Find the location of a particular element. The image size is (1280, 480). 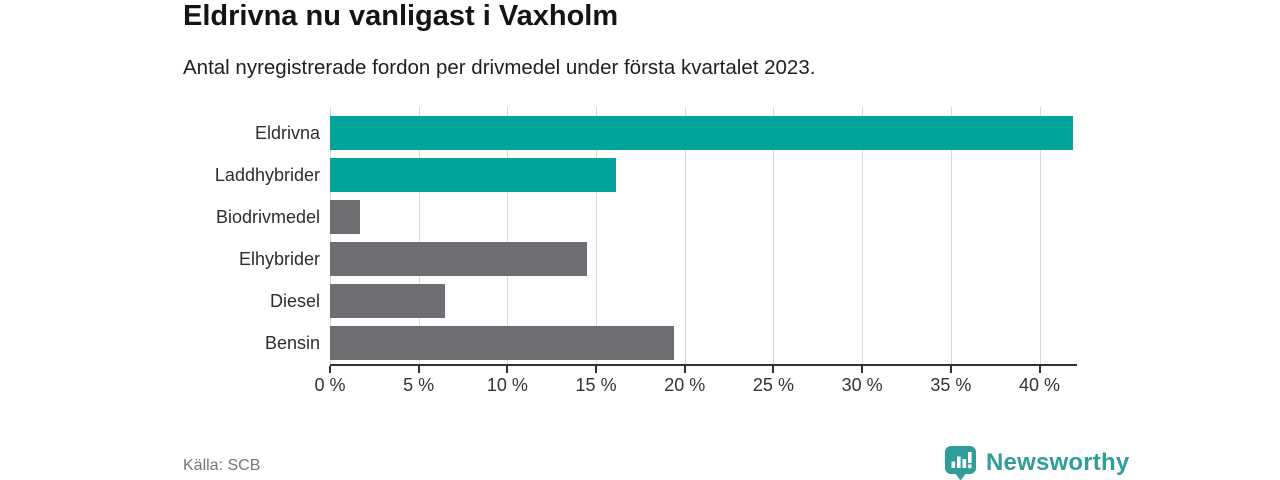

brand-name: Newsworthy is located at coordinates (1058, 462).